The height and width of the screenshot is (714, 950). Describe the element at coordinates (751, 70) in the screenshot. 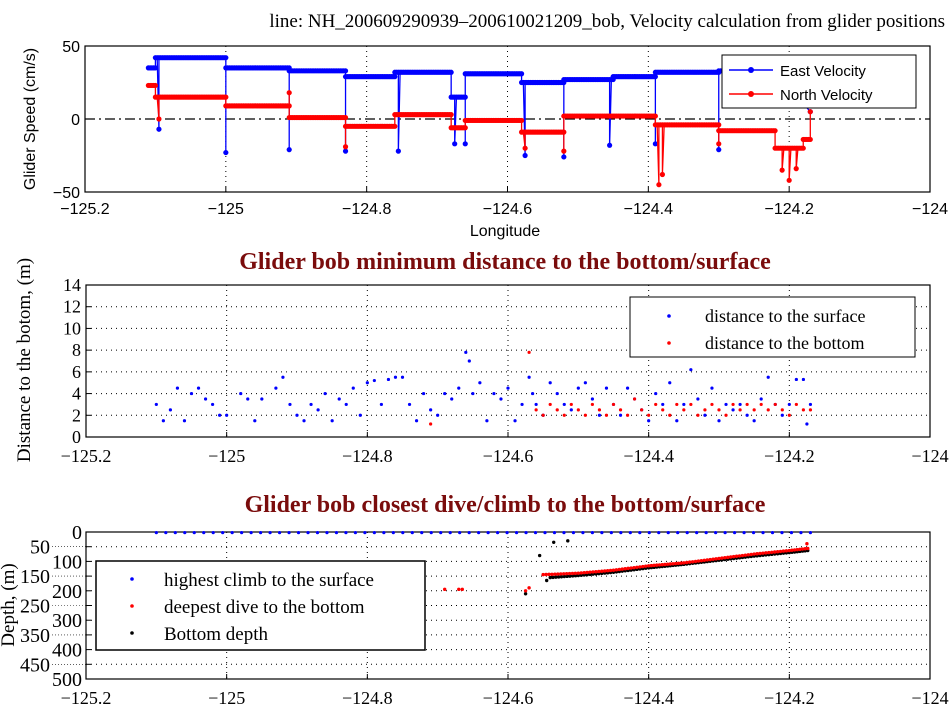

I see `legend-marker` at that location.